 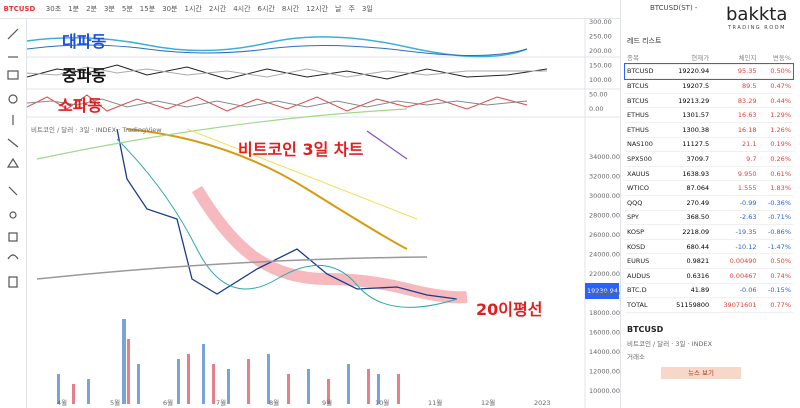 I want to click on cell: -0.71%, so click(x=775, y=218).